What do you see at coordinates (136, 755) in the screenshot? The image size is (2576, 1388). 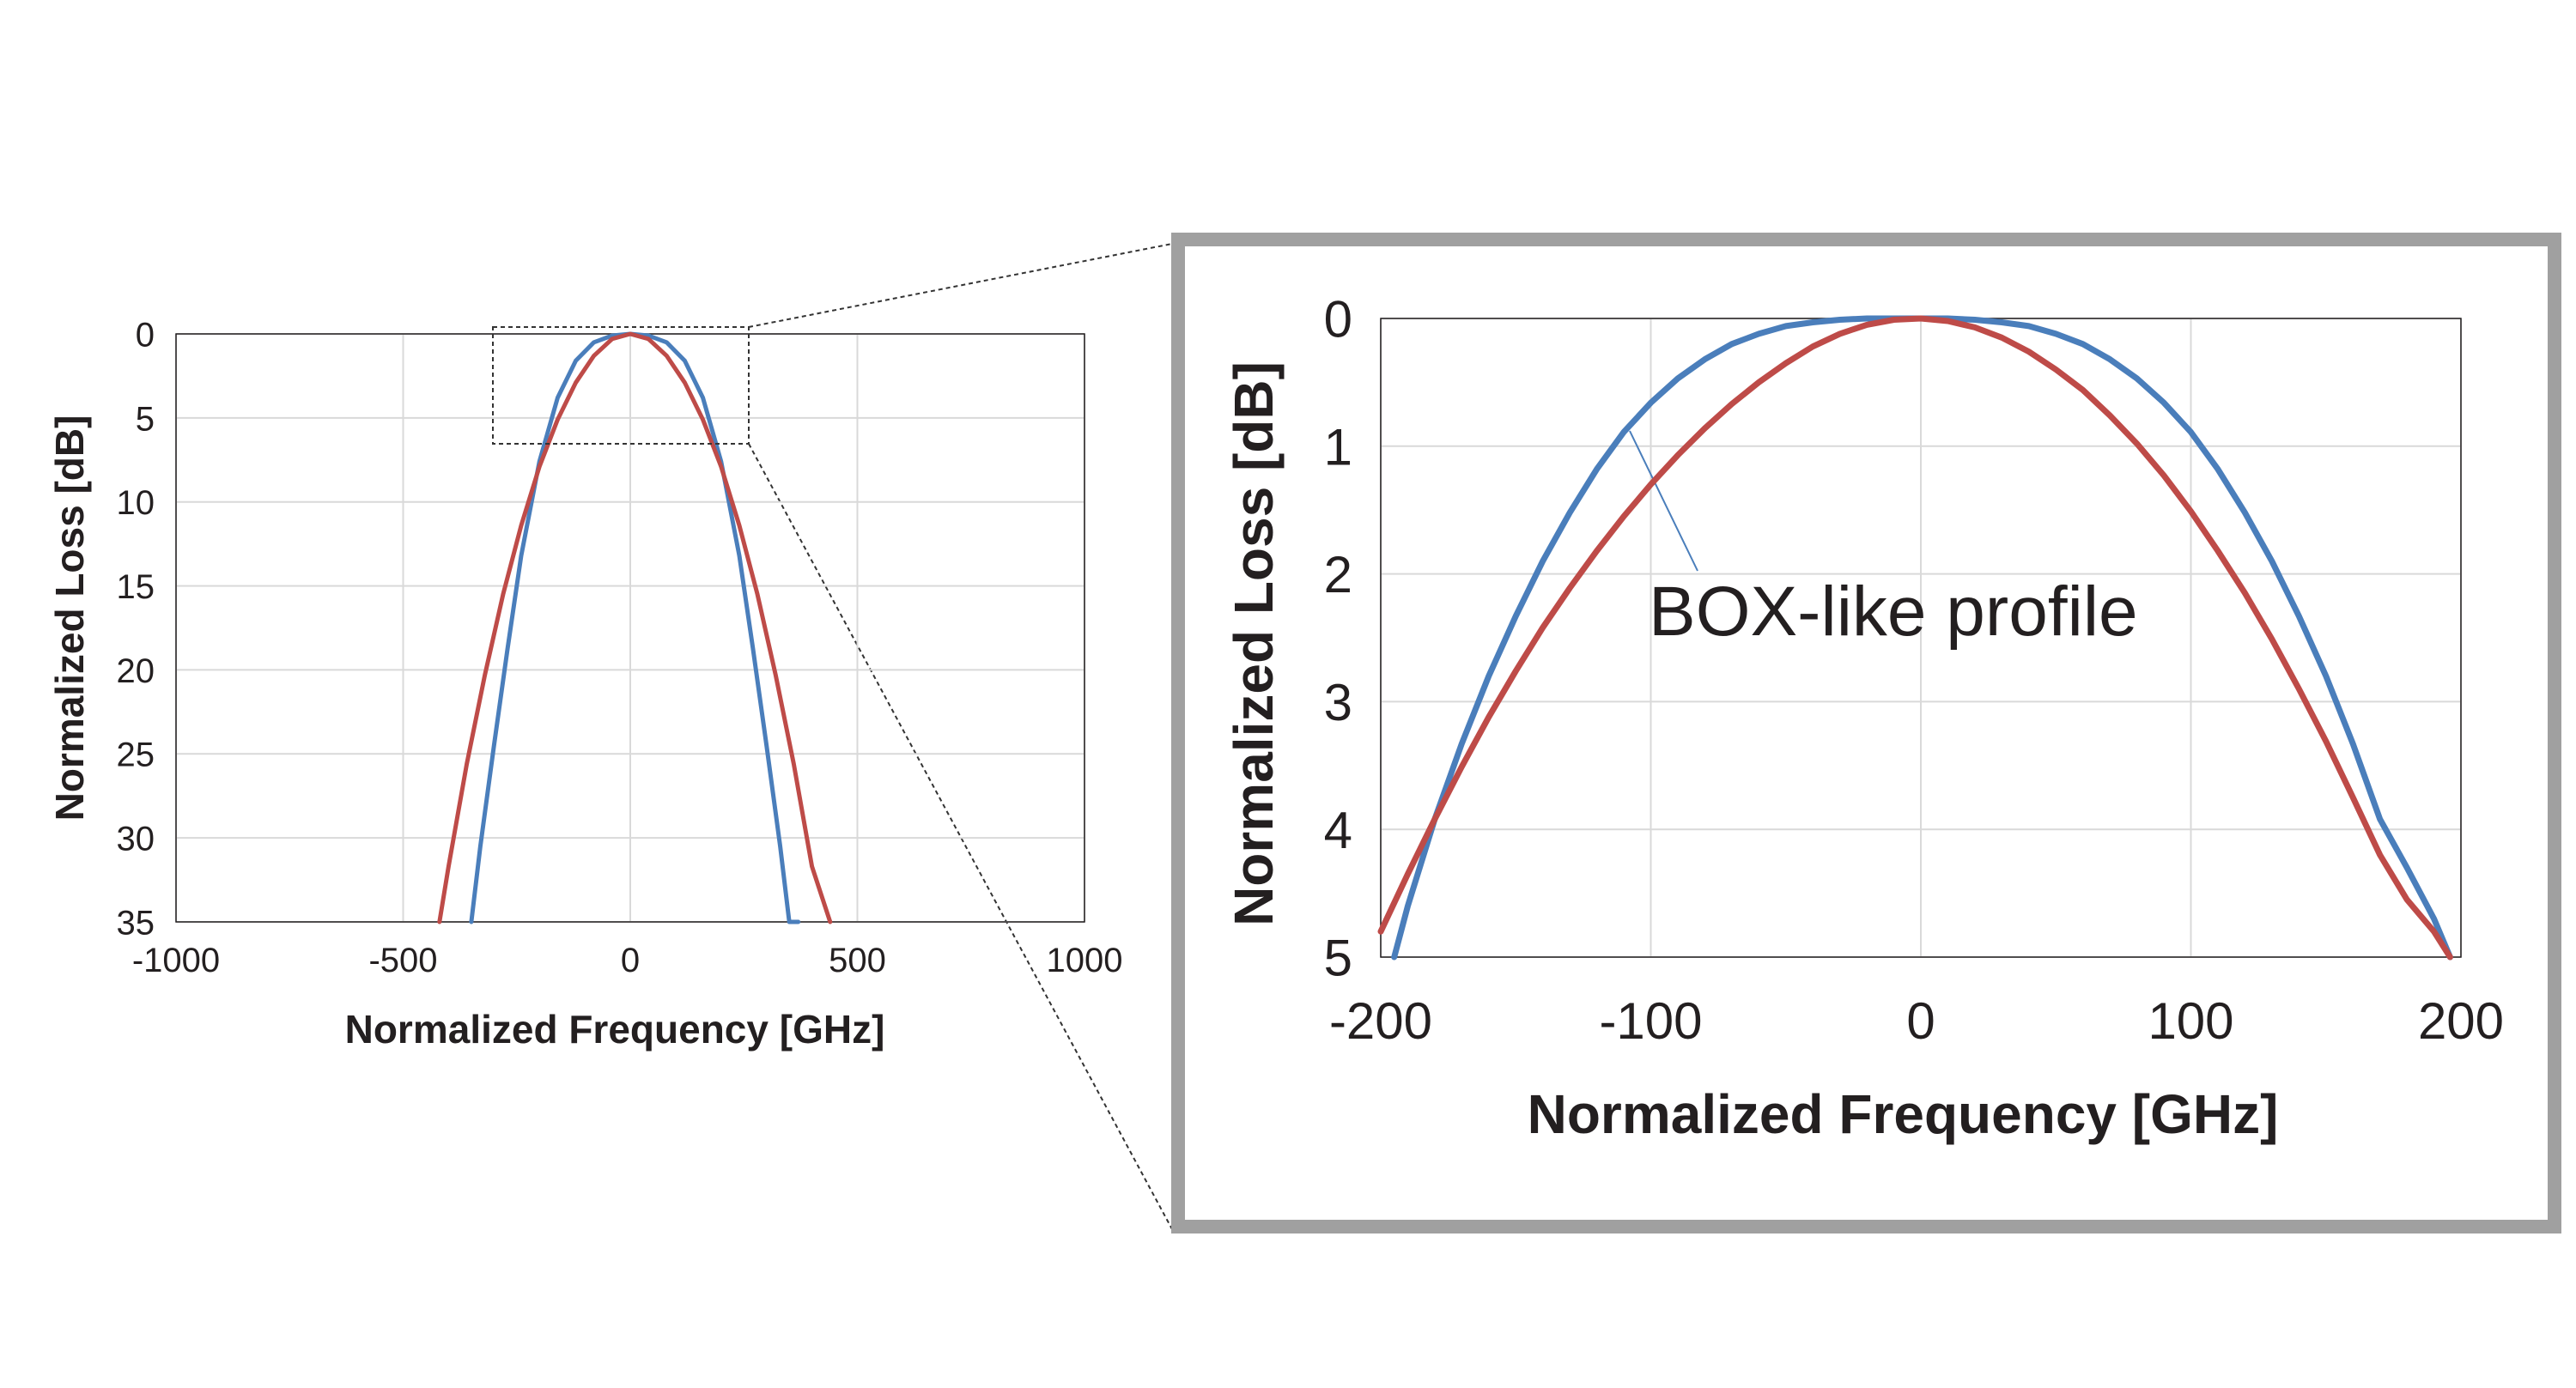 I see `overview-y-tick-label: 25` at bounding box center [136, 755].